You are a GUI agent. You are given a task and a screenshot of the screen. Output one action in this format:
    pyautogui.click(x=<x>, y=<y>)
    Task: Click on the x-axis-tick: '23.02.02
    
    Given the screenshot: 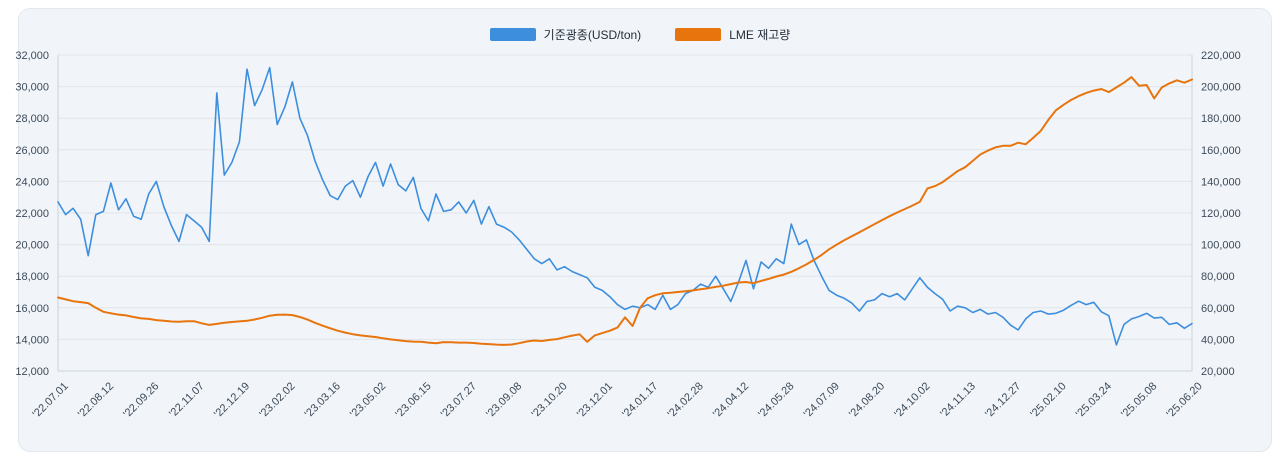 What is the action you would take?
    pyautogui.click(x=277, y=400)
    